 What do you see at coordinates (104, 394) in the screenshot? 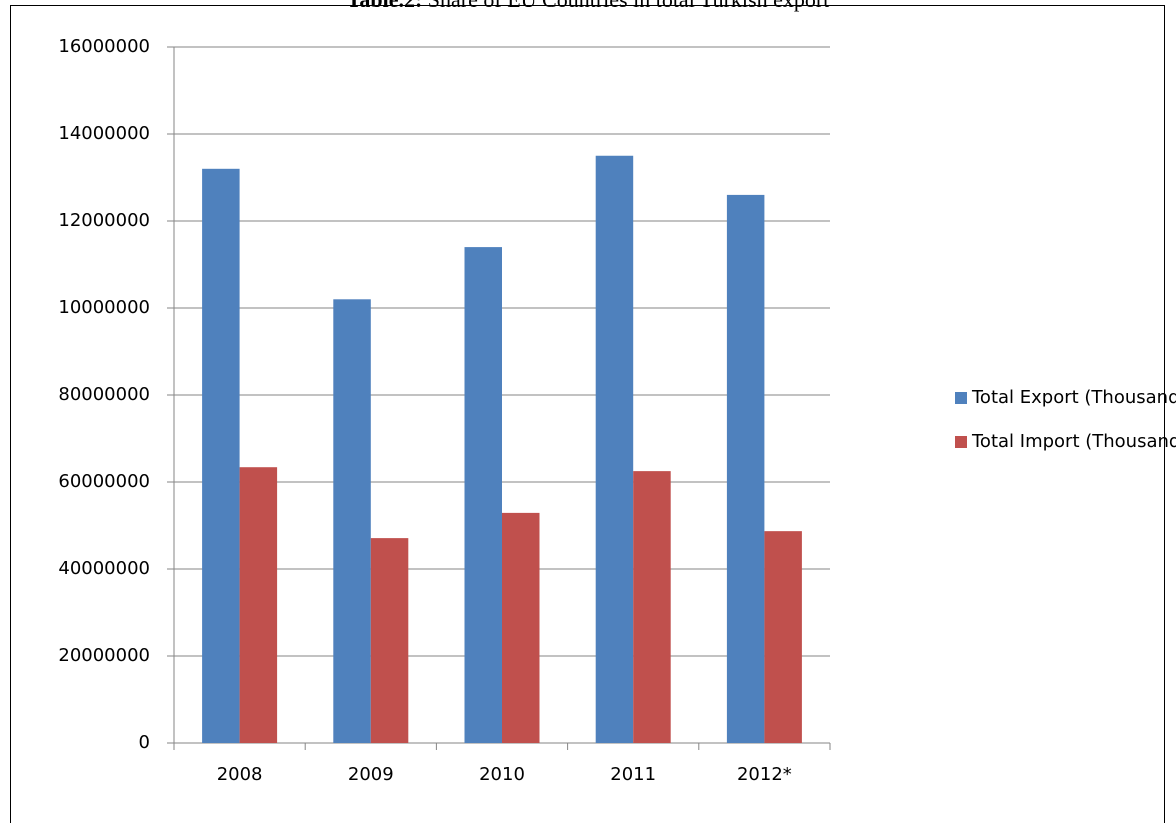
I see `y-tick-label: 80000000` at bounding box center [104, 394].